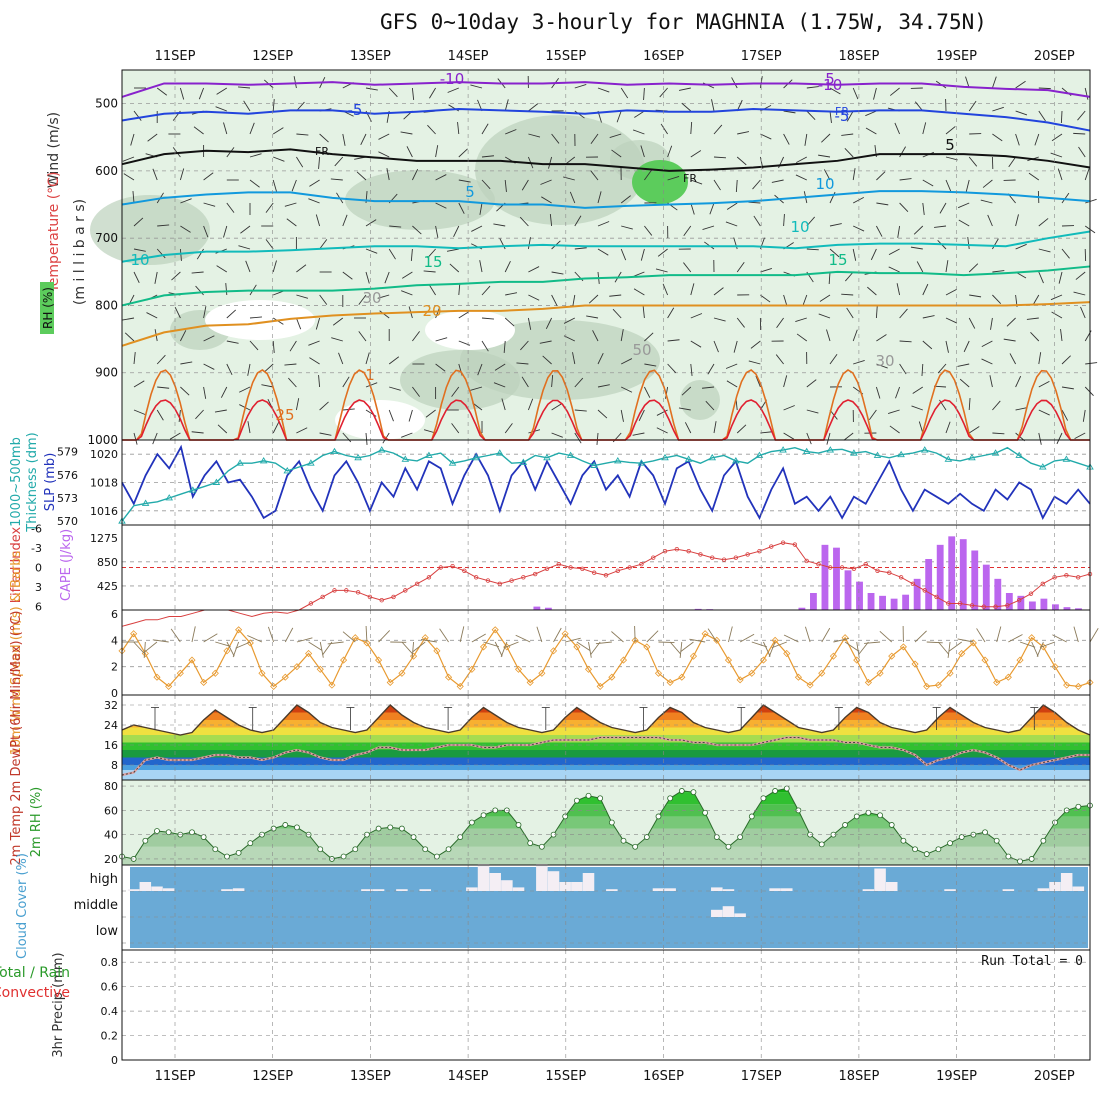 The height and width of the screenshot is (1100, 1100). I want to click on run-total: Run Total = 0, so click(1032, 961).